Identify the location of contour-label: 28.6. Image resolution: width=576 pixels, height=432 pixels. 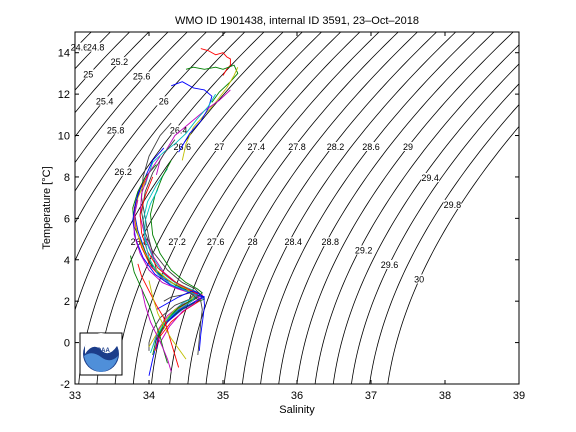
(371, 147).